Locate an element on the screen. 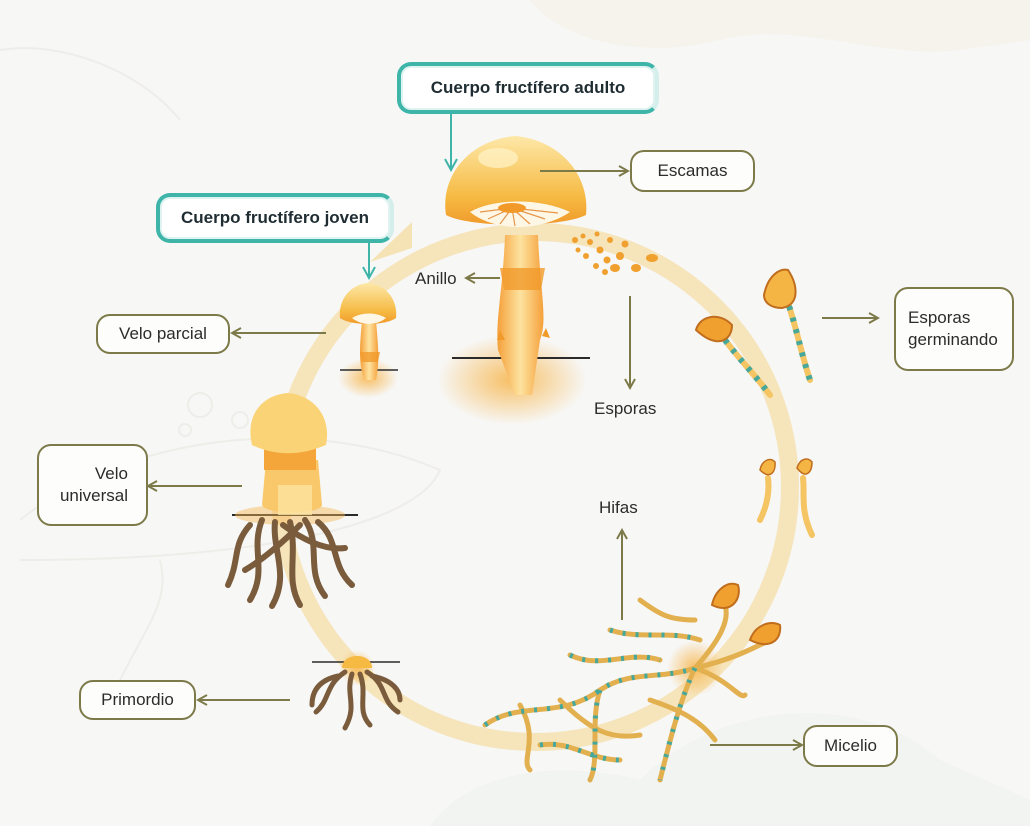 Image resolution: width=1030 pixels, height=826 pixels. label-micelio: Micelio is located at coordinates (850, 746).